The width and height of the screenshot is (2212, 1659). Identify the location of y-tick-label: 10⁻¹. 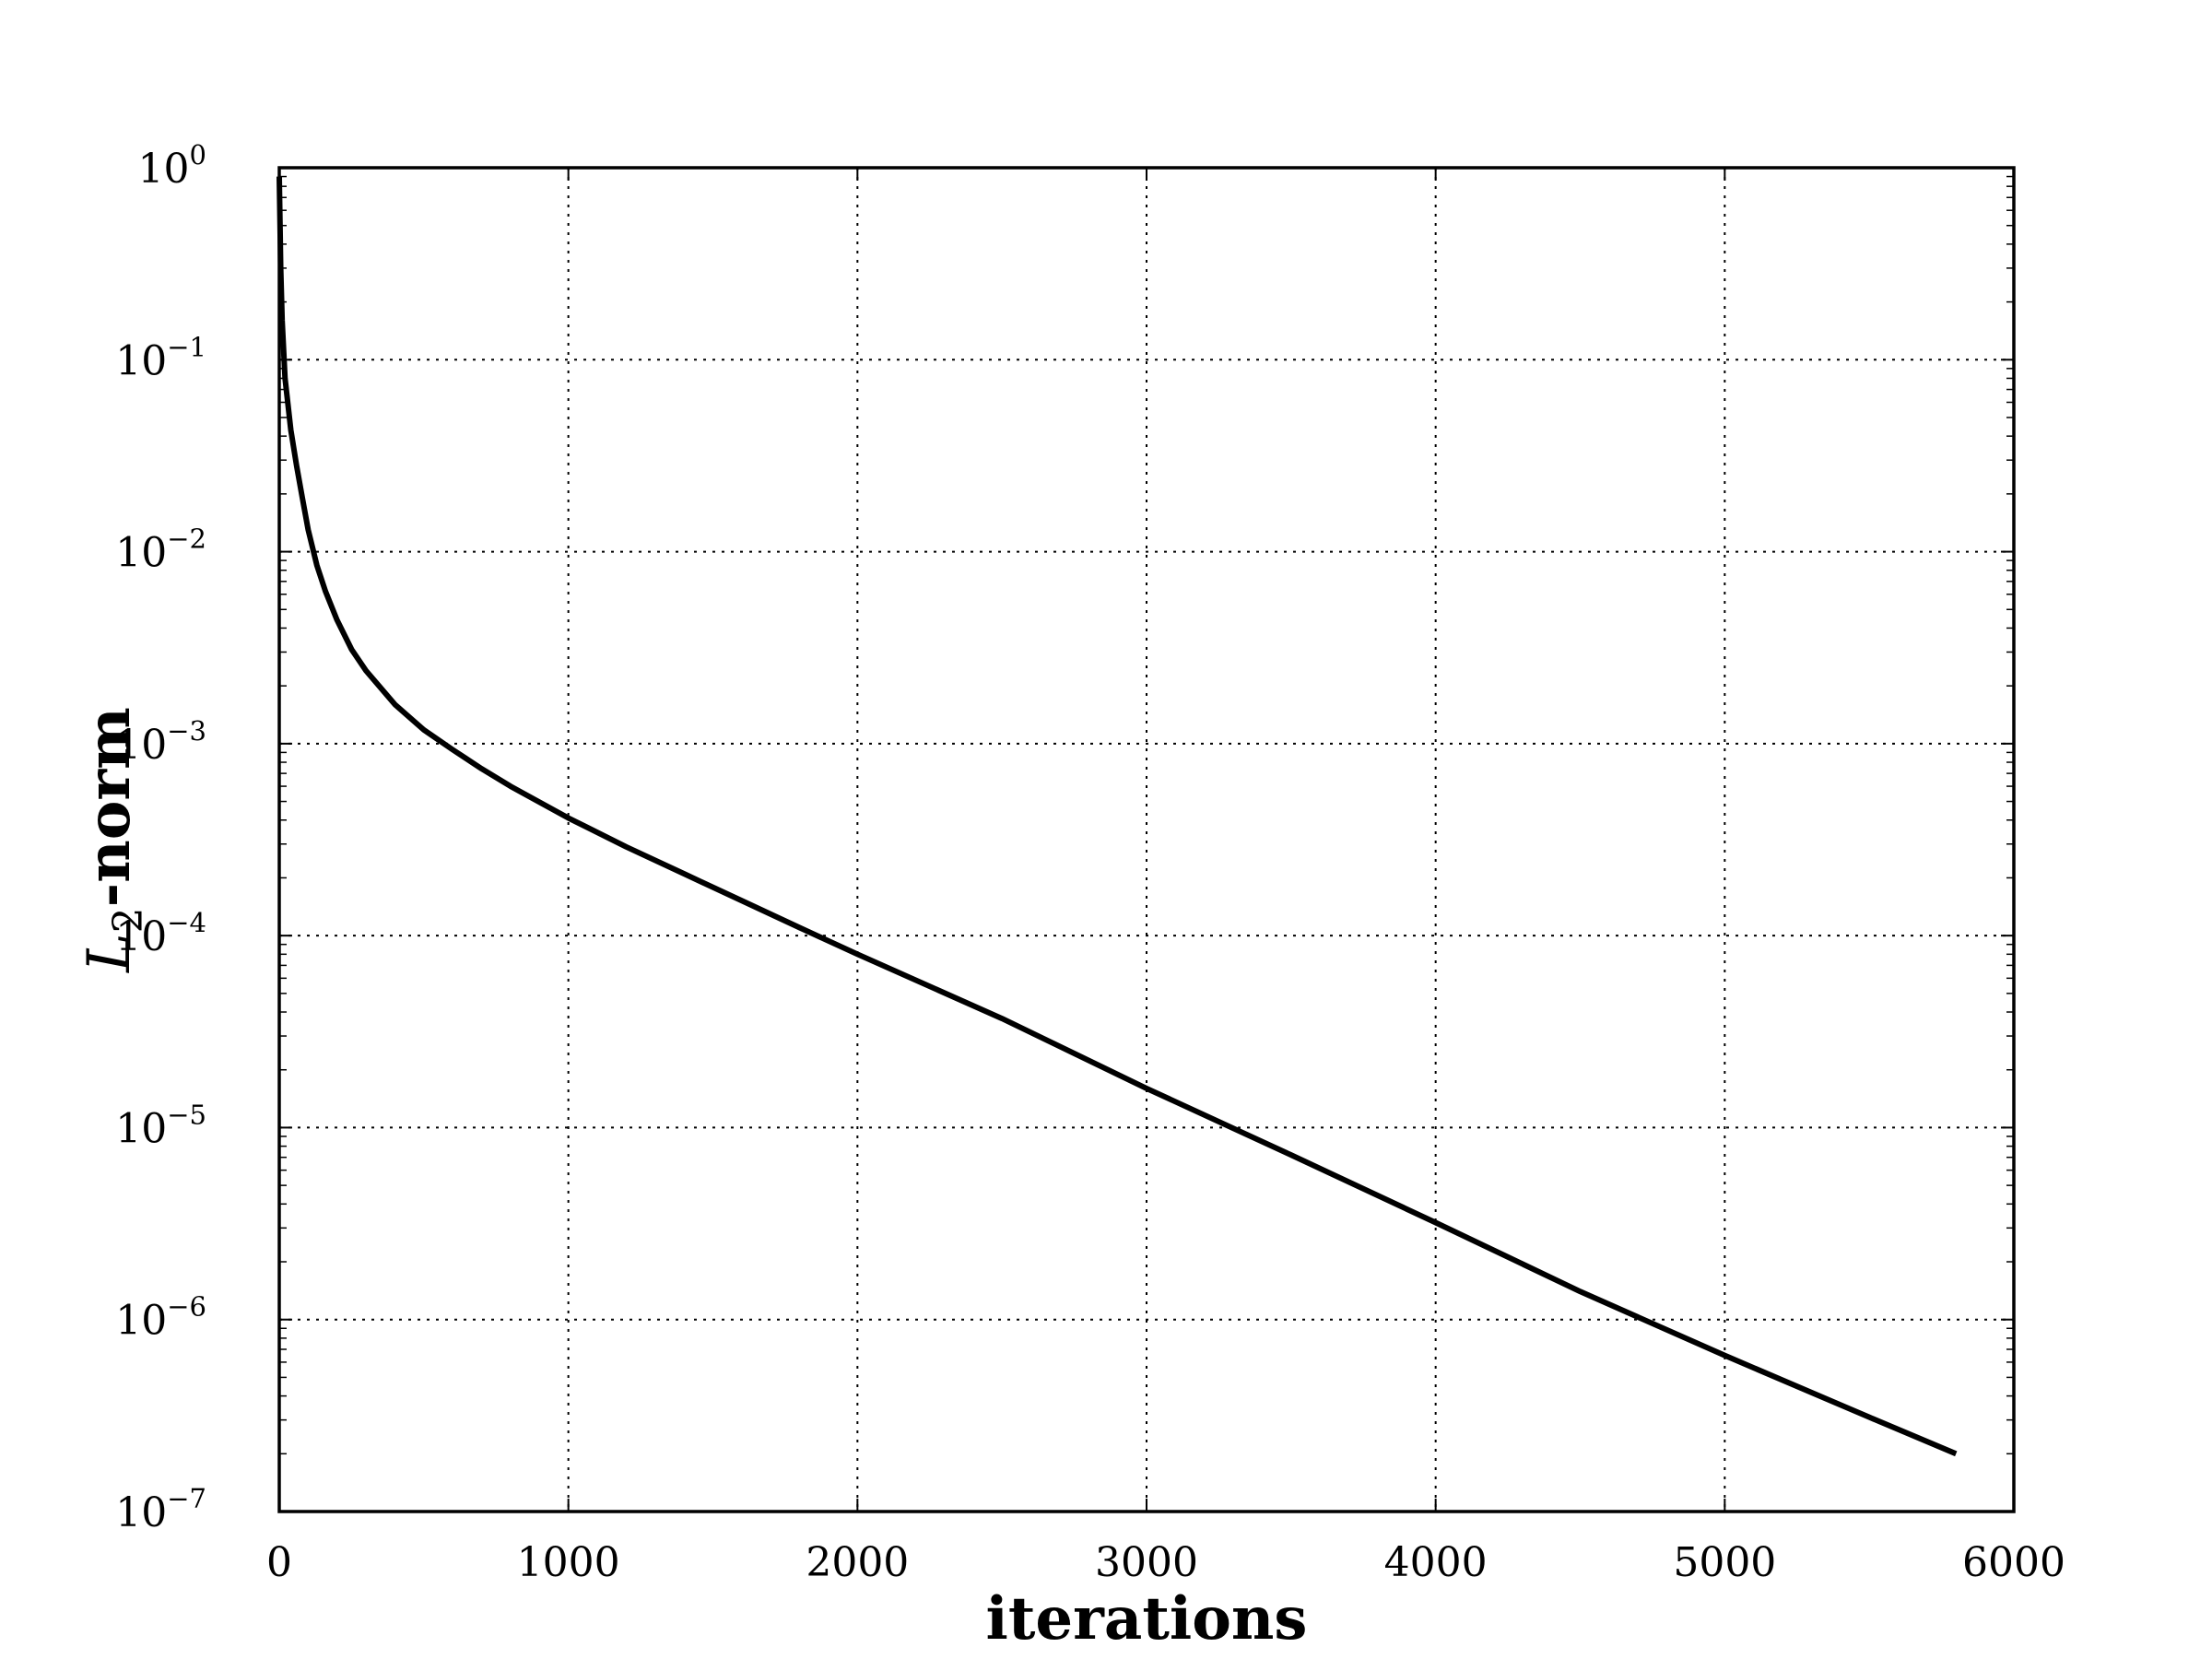
(160, 357).